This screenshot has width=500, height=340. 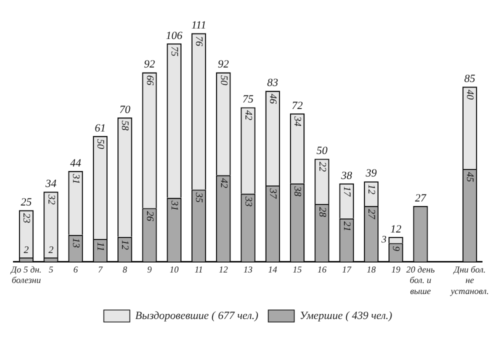 What do you see at coordinates (26, 202) in the screenshot?
I see `total-label: 25` at bounding box center [26, 202].